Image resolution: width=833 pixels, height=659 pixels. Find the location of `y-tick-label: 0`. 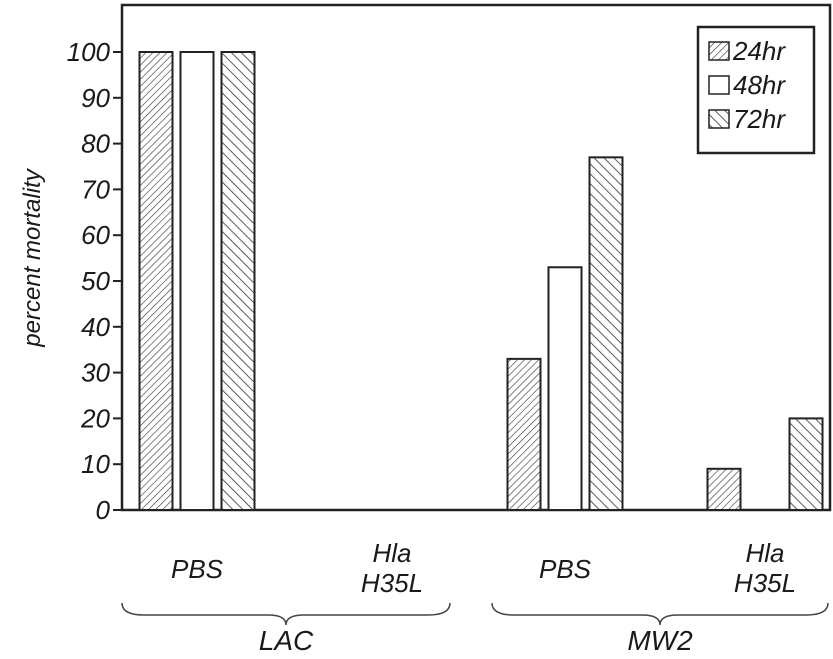

y-tick-label: 0 is located at coordinates (103, 510).